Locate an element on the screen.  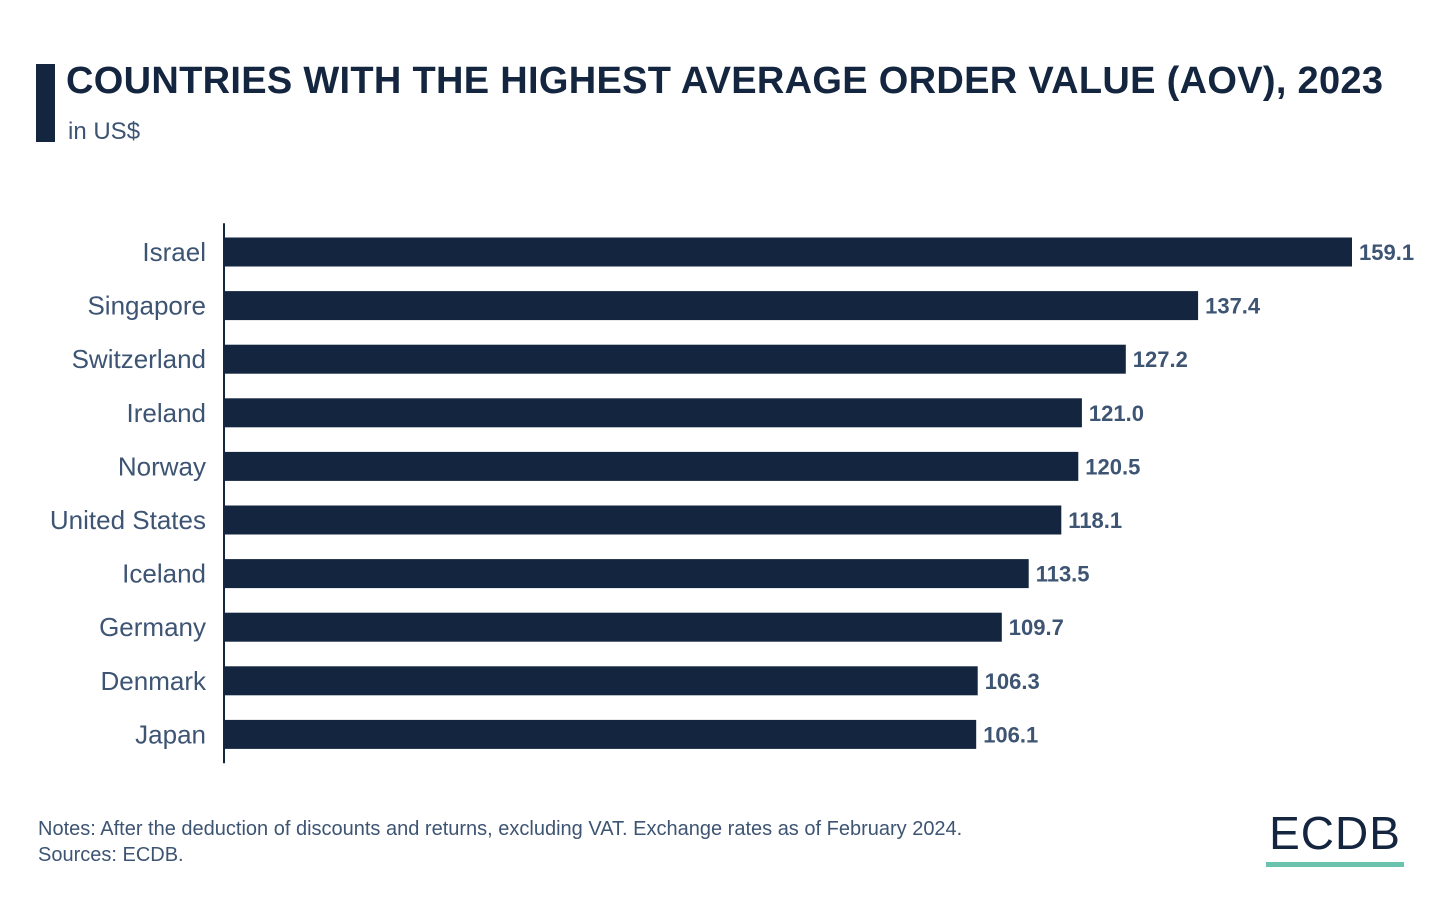
category-label: Germany is located at coordinates (152, 627).